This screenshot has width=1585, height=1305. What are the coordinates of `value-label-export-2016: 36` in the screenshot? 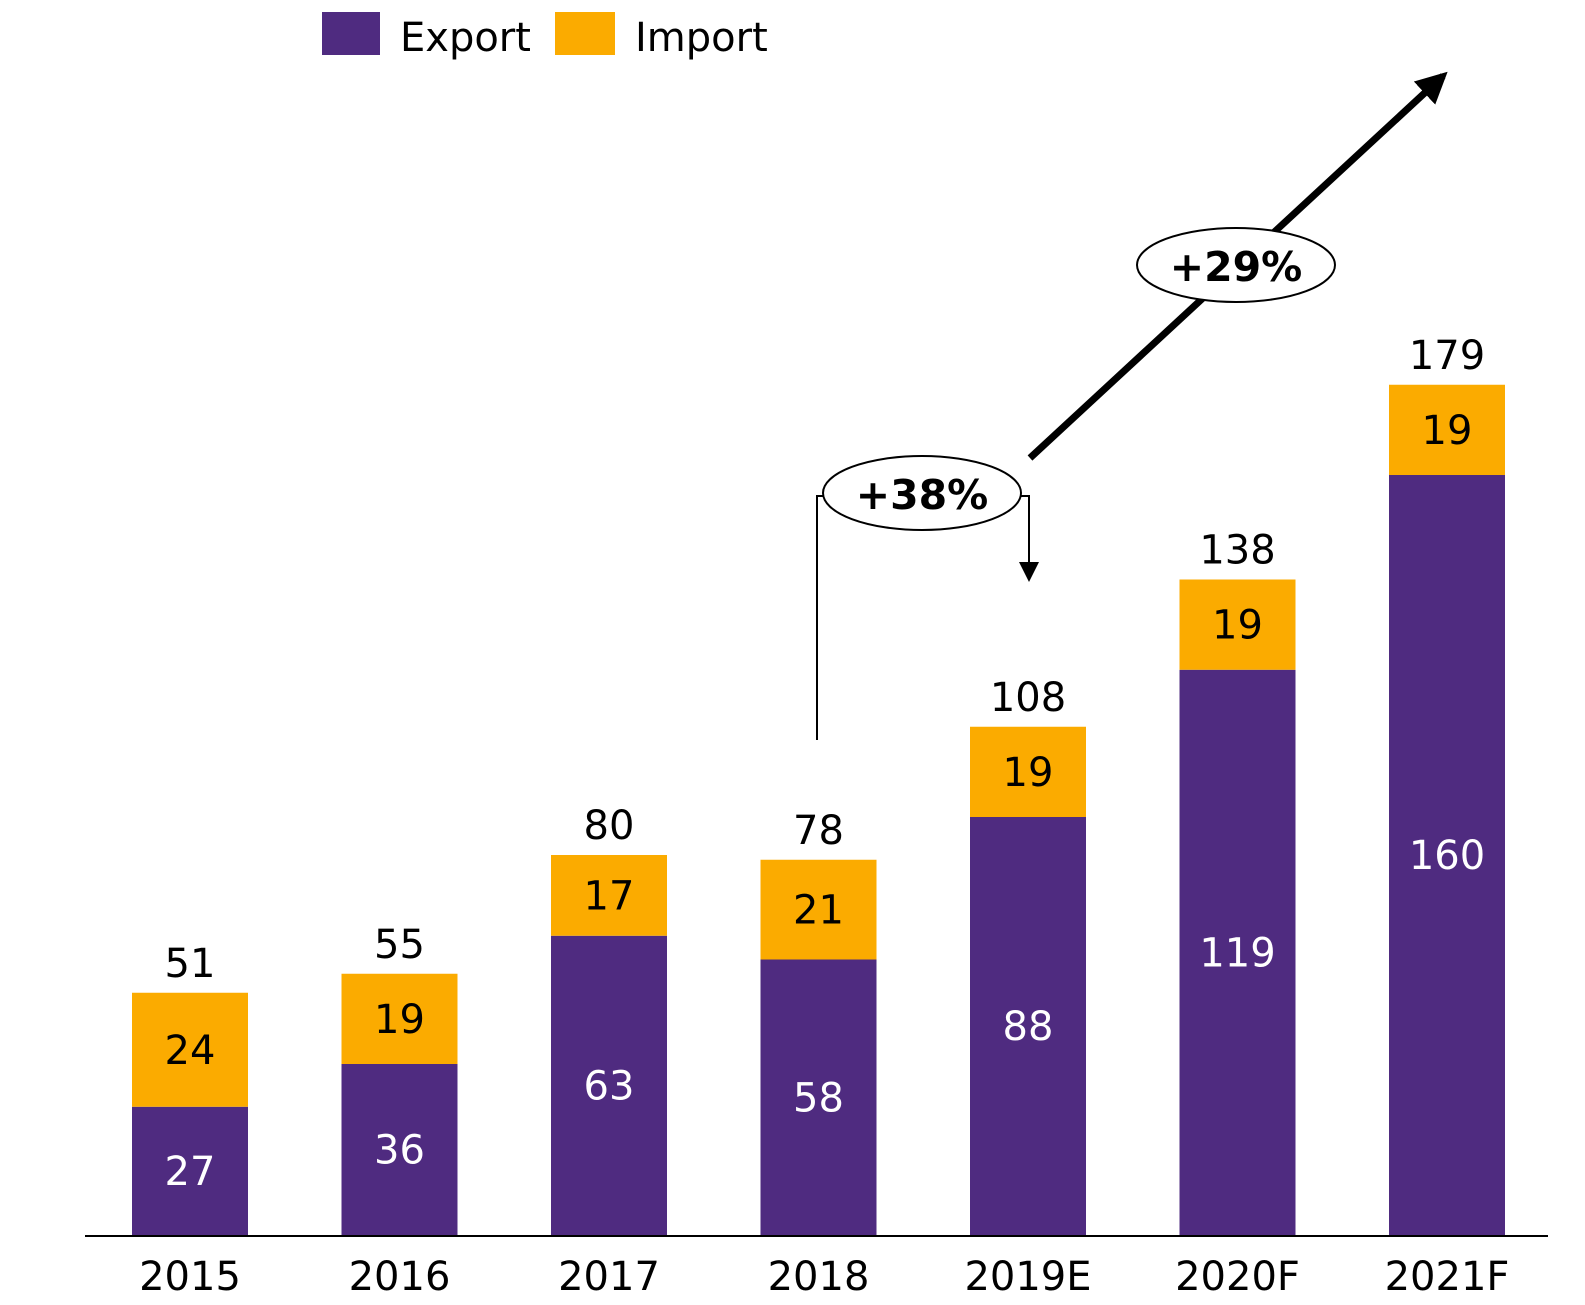 It's located at (399, 1151).